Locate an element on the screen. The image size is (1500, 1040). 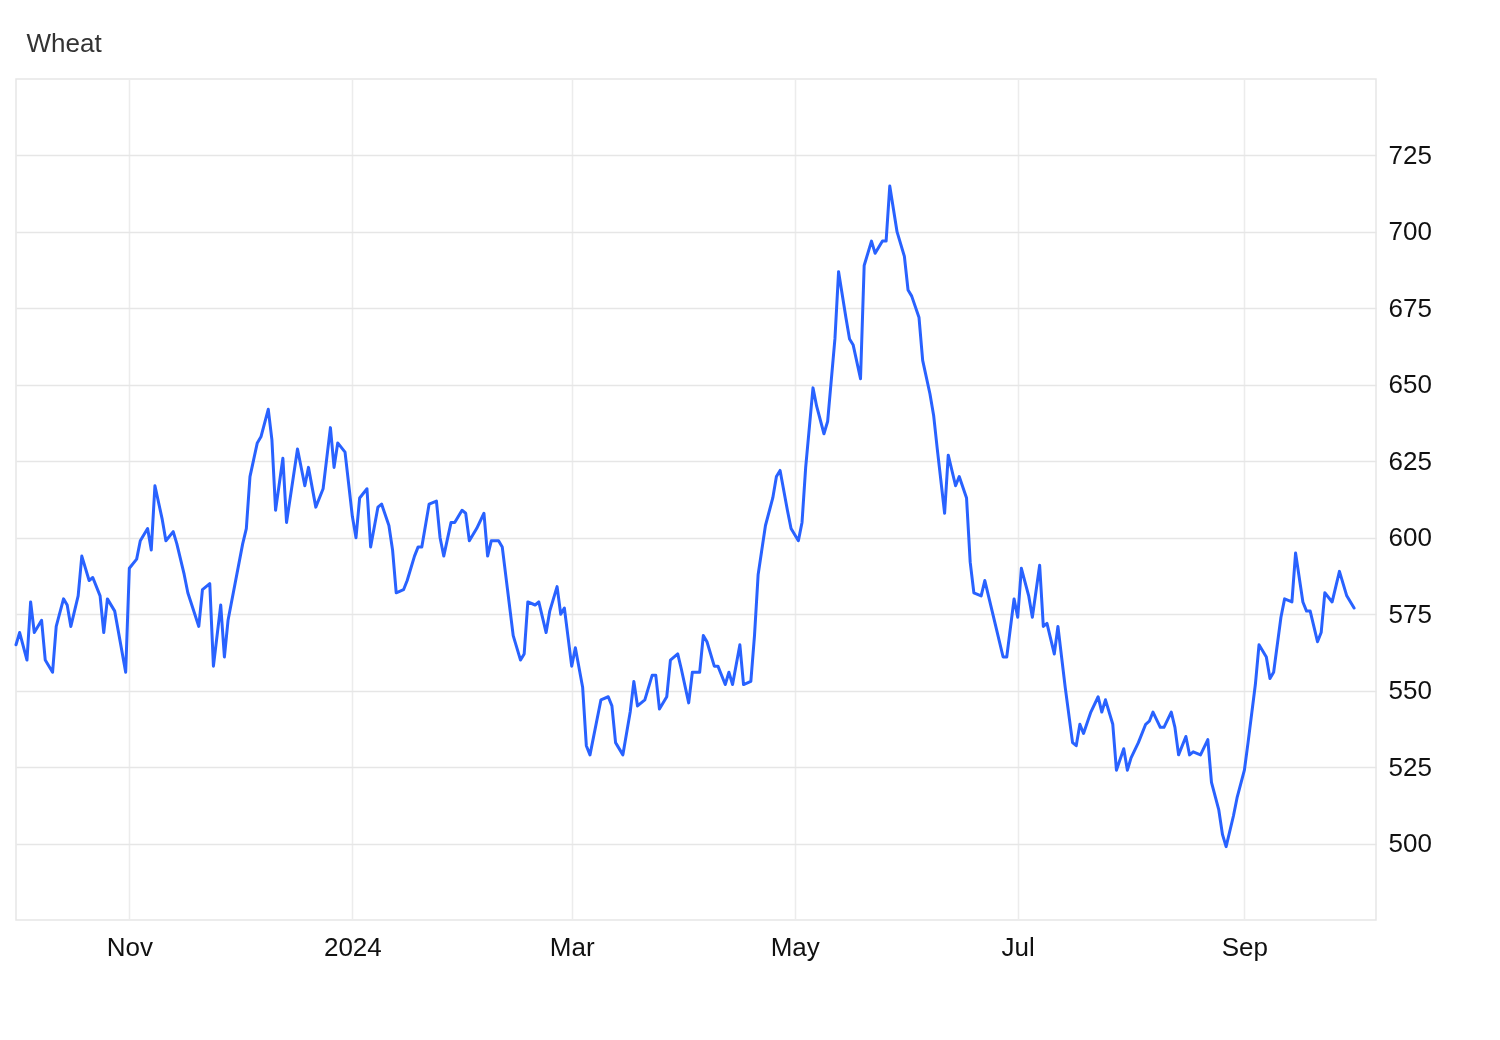
chart-title: Wheat is located at coordinates (64, 43).